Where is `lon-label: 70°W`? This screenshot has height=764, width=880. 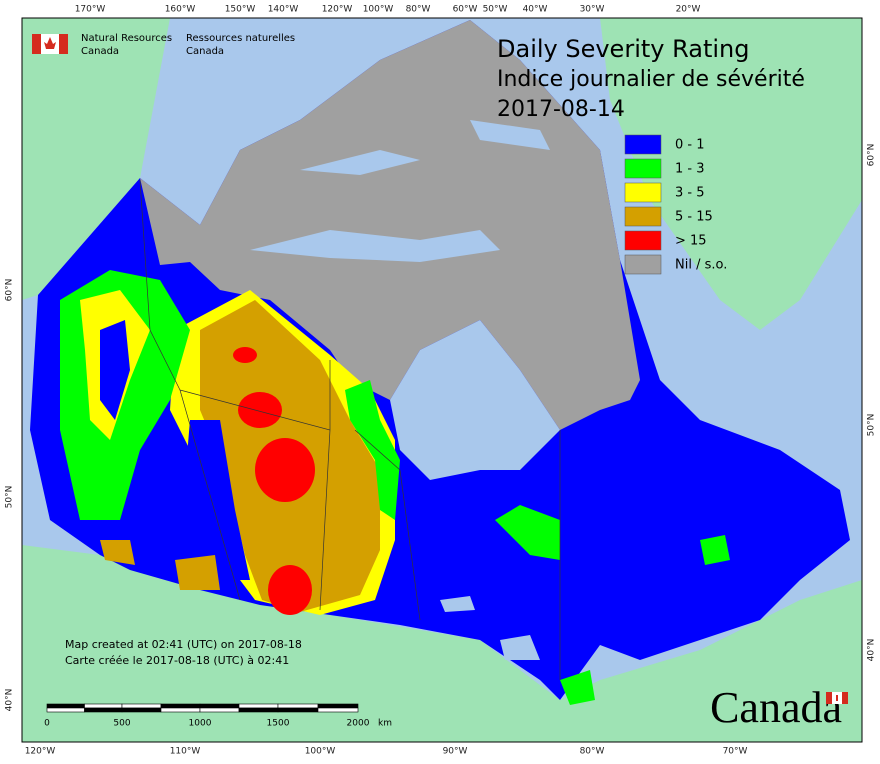
lon-label: 70°W is located at coordinates (735, 752).